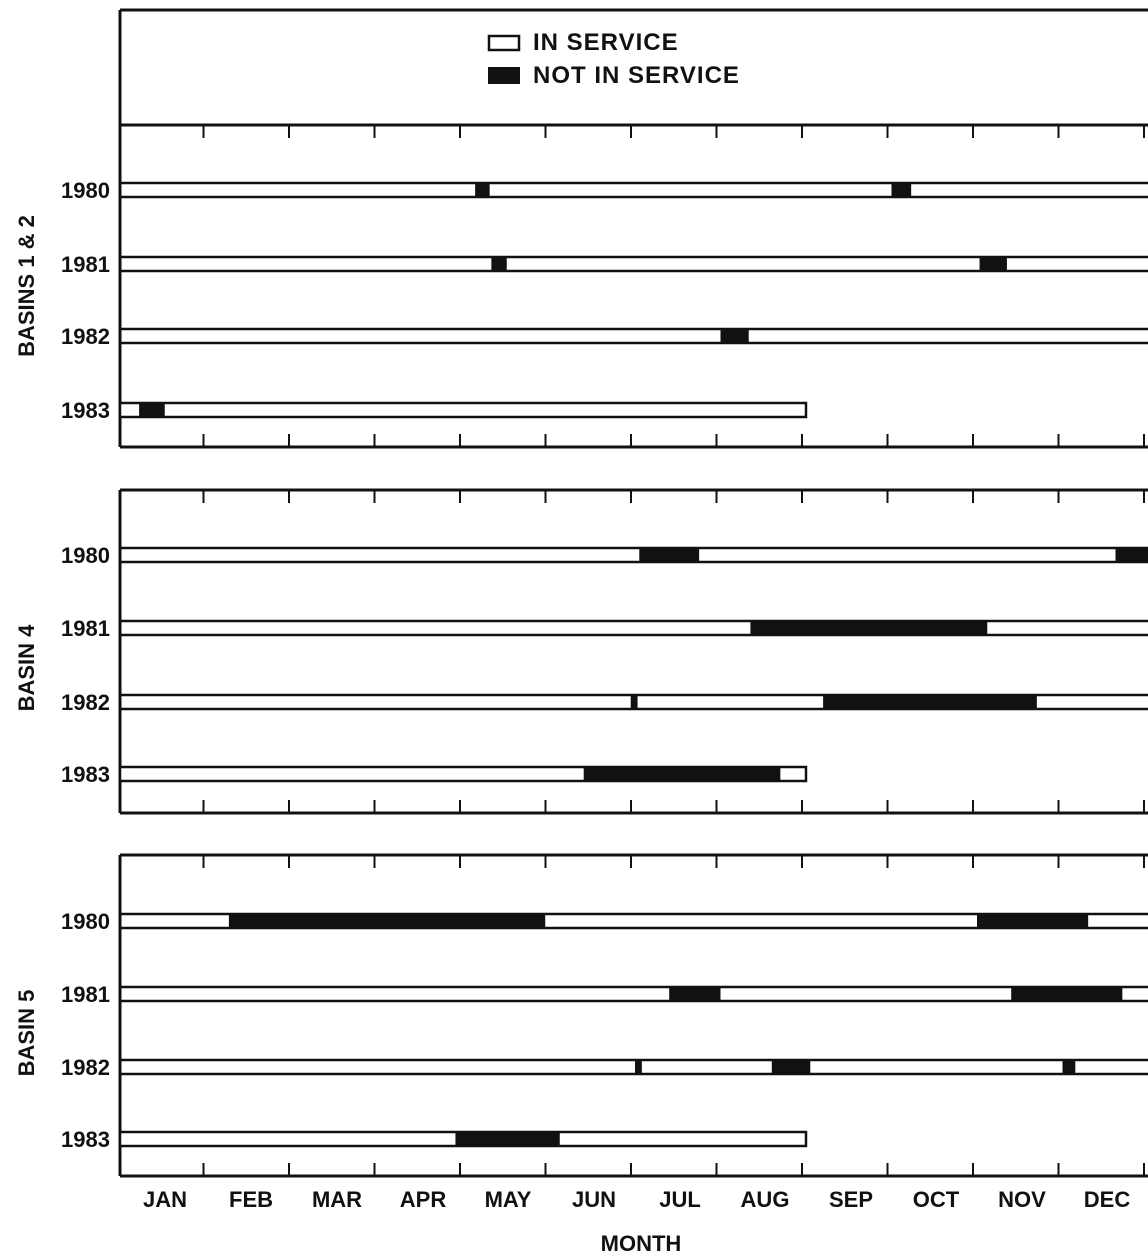  I want to click on month-label: OCT, so click(936, 1199).